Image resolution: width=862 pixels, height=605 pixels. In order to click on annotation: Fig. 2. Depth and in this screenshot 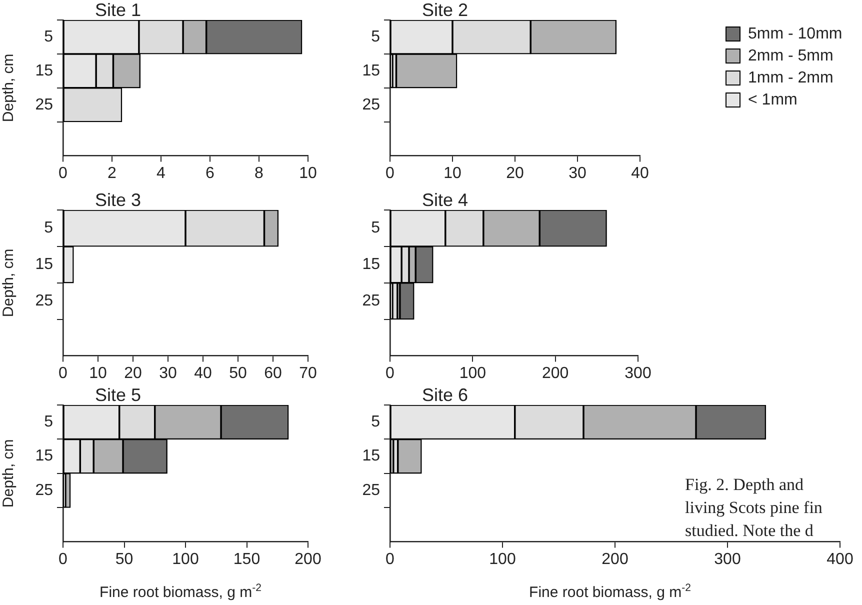, I will do `click(745, 485)`.